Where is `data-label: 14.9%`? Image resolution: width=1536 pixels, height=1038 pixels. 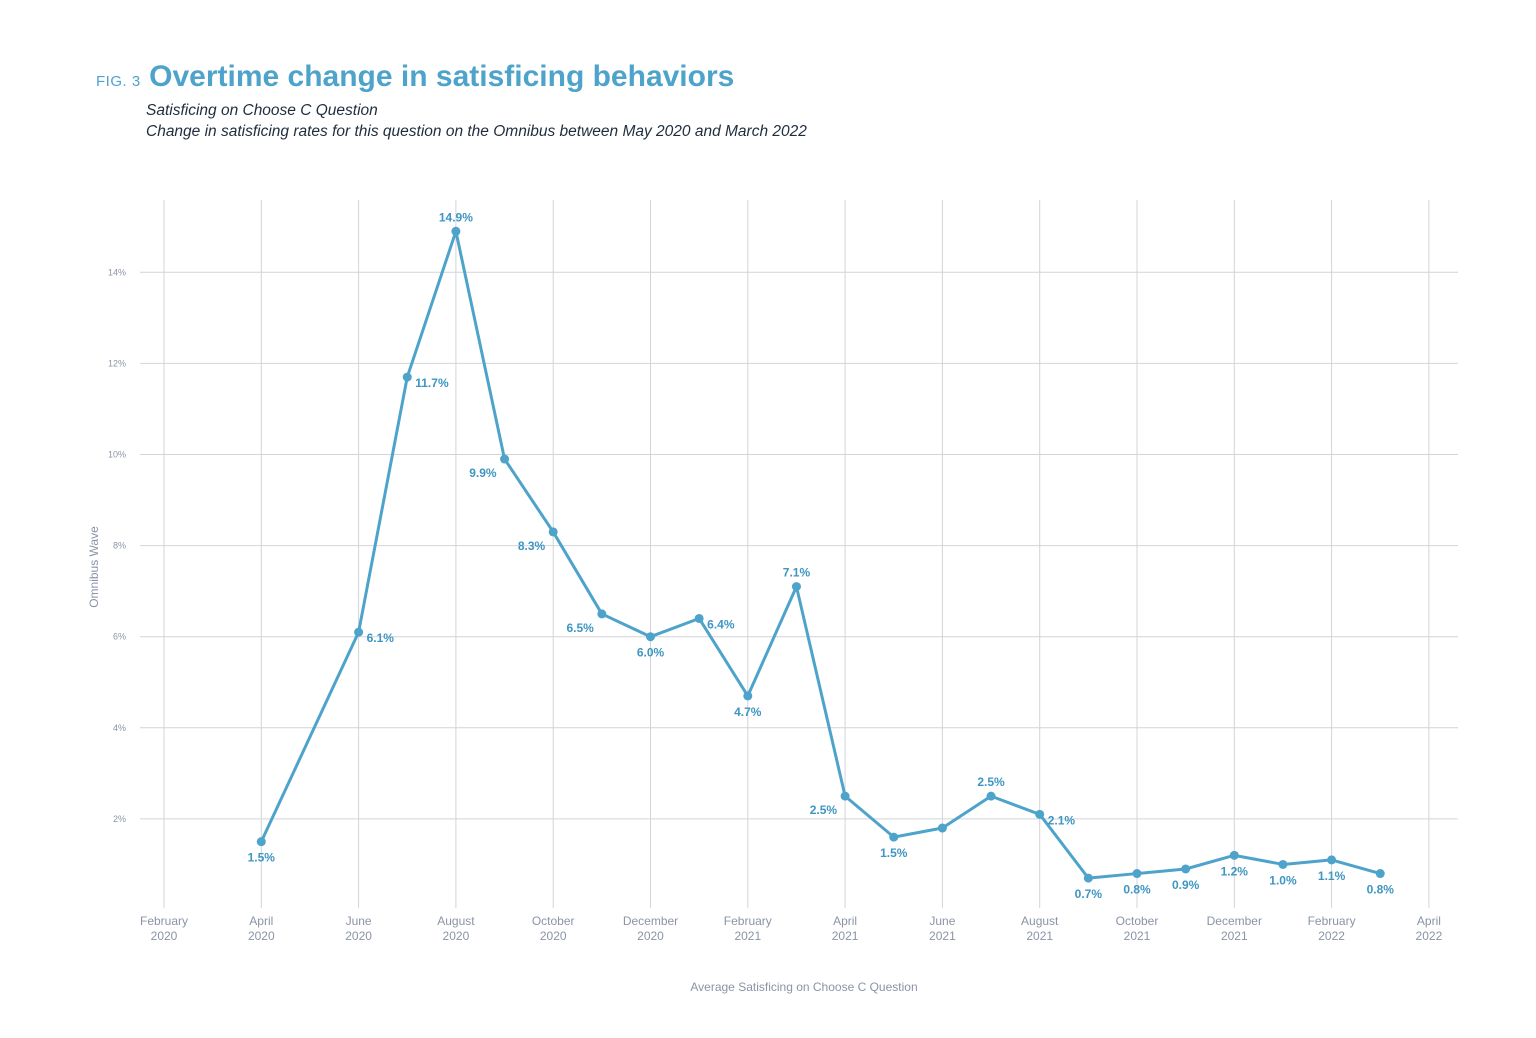 data-label: 14.9% is located at coordinates (456, 217).